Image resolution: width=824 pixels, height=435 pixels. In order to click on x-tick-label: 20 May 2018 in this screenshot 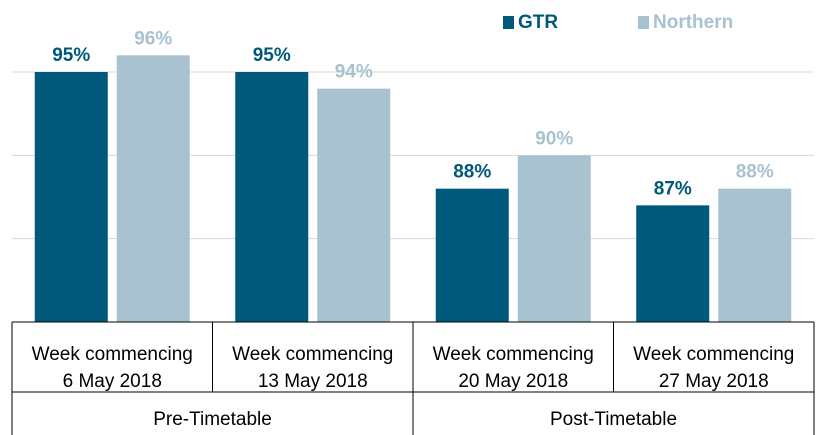, I will do `click(513, 381)`.